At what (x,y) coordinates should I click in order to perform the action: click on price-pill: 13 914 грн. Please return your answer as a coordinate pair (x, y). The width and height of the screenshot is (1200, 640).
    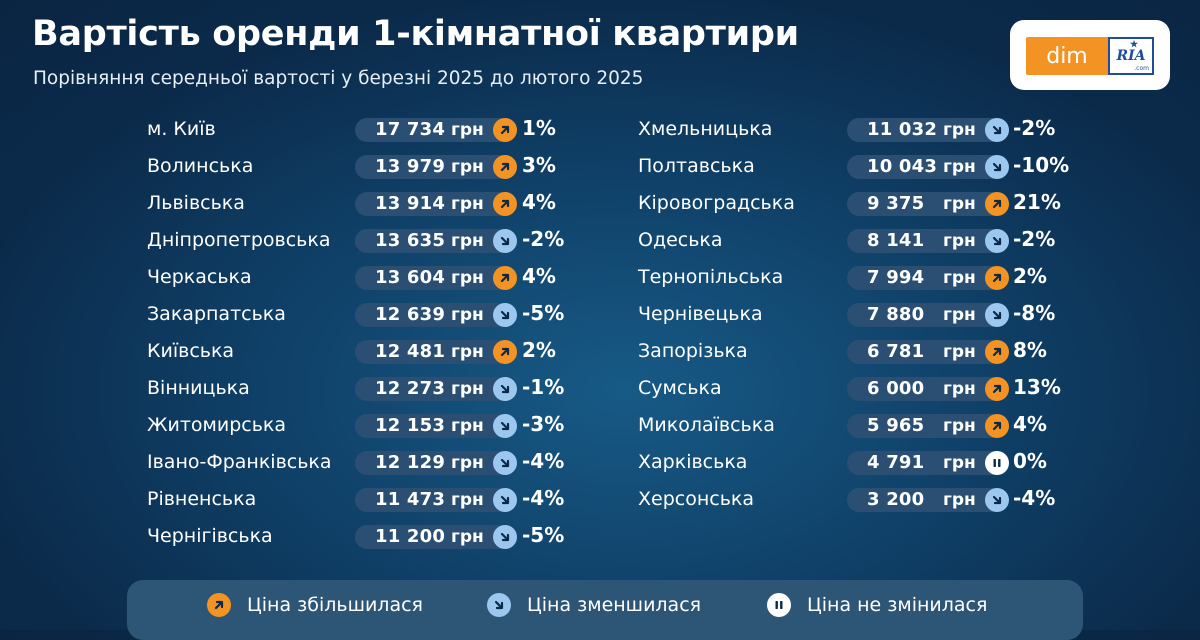
    Looking at the image, I should click on (436, 204).